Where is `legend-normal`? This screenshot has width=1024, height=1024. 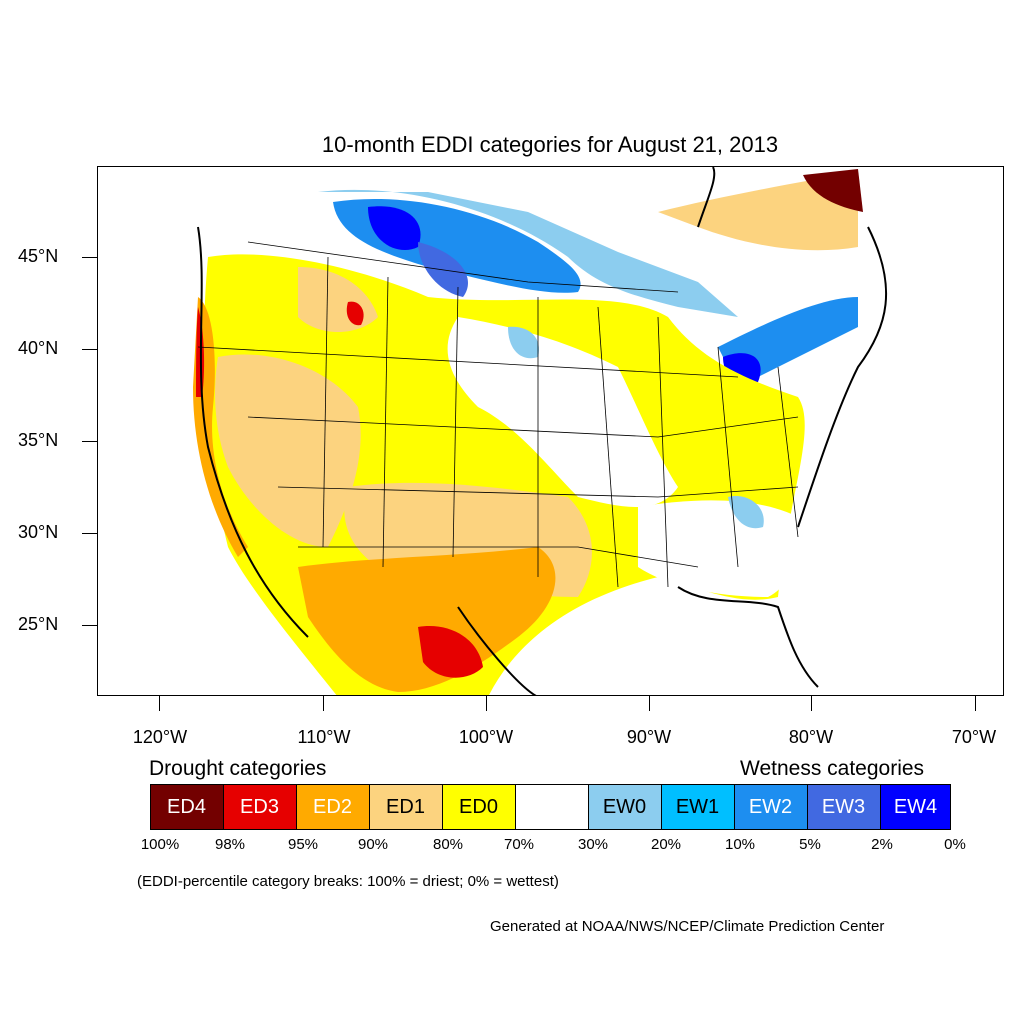
legend-normal is located at coordinates (551, 807).